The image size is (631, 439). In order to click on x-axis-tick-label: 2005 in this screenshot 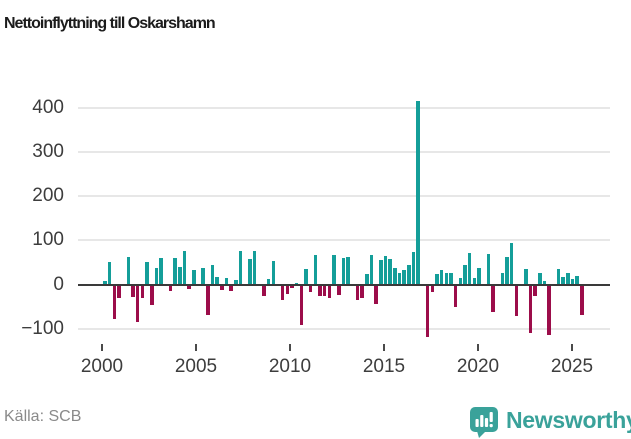, I will do `click(196, 366)`.